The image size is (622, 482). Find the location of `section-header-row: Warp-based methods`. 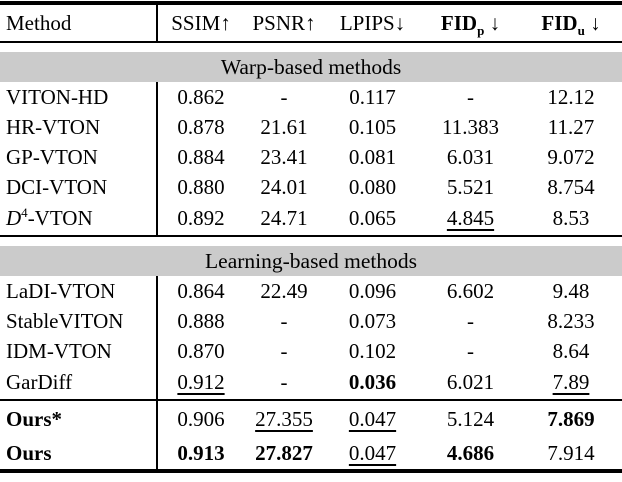

section-header-row: Warp-based methods is located at coordinates (311, 67).